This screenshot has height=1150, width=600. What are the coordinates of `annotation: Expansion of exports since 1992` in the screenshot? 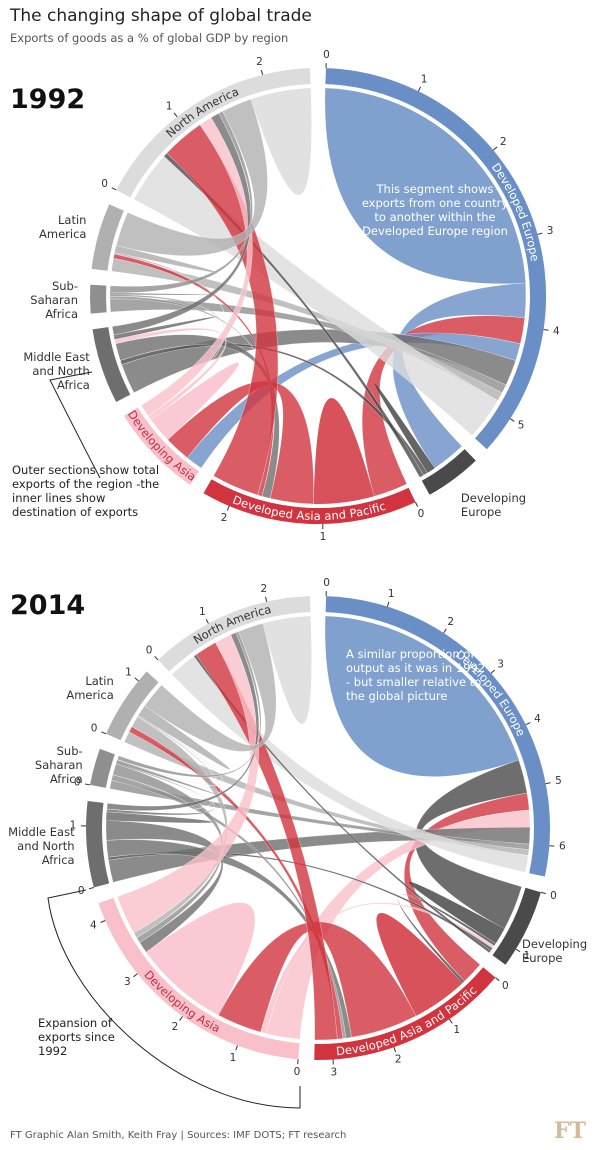 It's located at (76, 1037).